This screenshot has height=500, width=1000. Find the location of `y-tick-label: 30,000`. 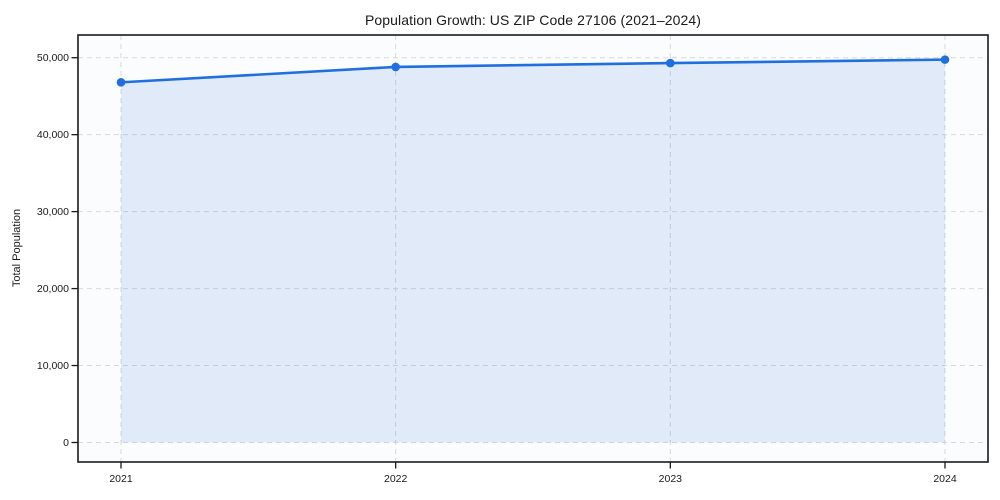

y-tick-label: 30,000 is located at coordinates (53, 212).